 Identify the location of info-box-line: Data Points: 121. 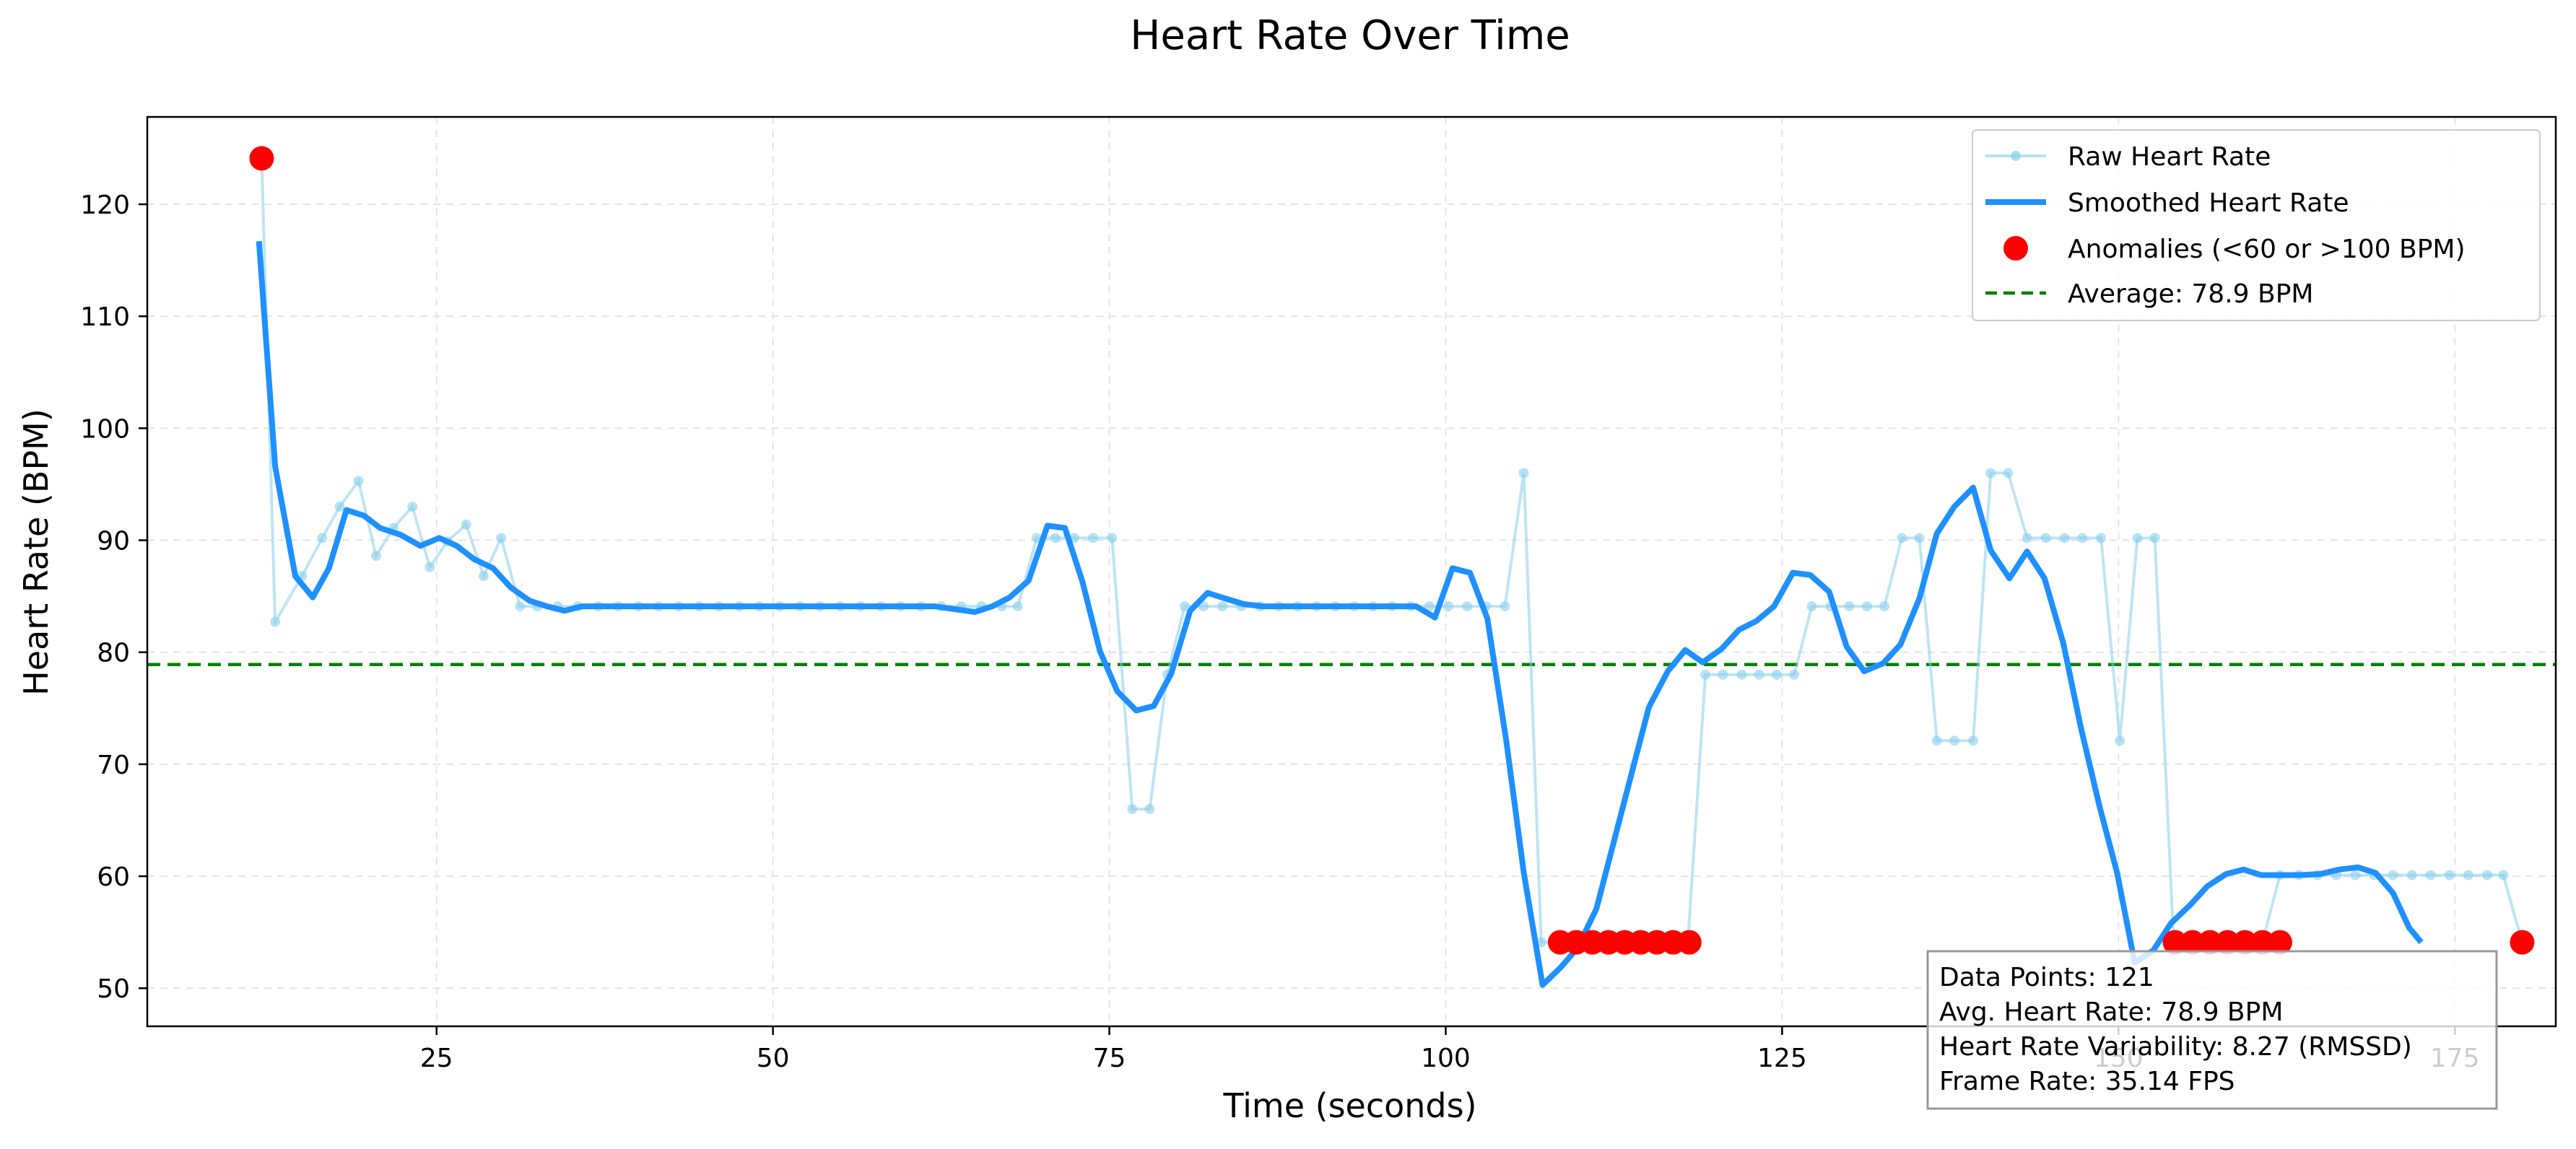
(2046, 977).